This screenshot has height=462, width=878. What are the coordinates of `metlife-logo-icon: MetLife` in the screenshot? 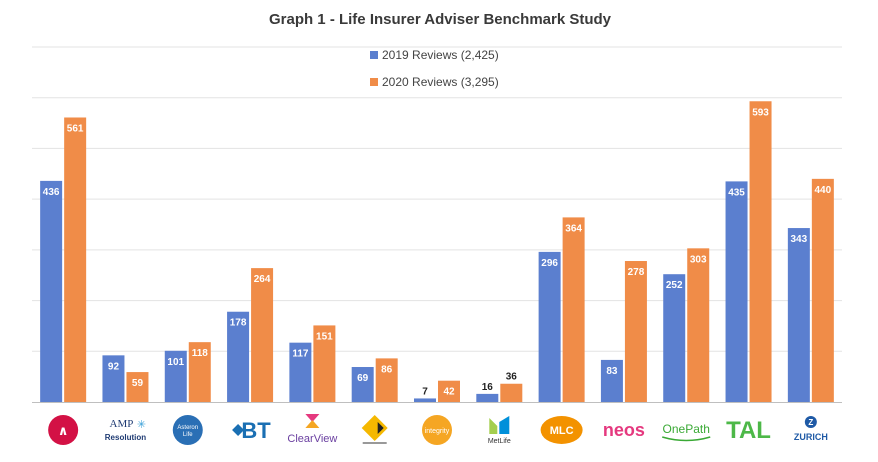 It's located at (499, 430).